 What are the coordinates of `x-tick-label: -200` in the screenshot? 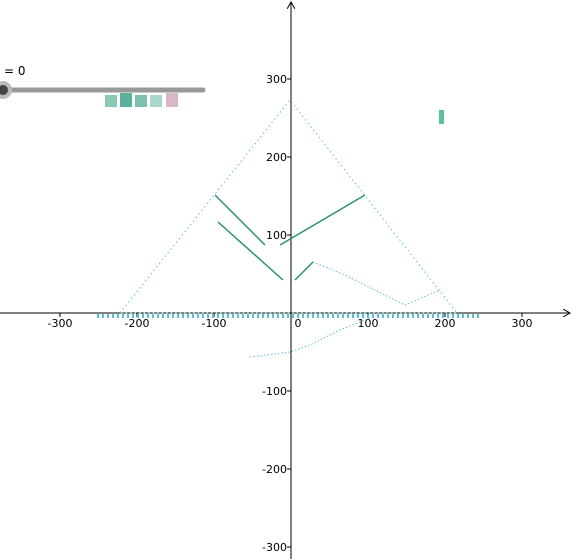 It's located at (137, 323).